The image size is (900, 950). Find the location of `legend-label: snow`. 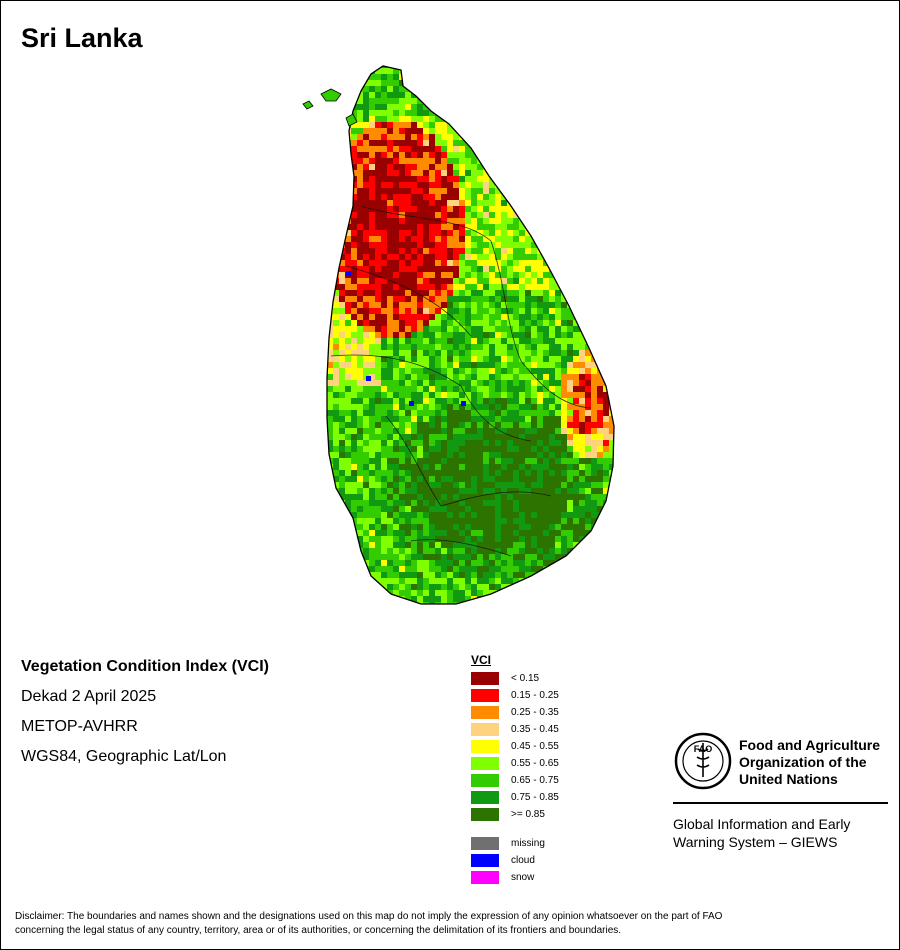

legend-label: snow is located at coordinates (523, 877).